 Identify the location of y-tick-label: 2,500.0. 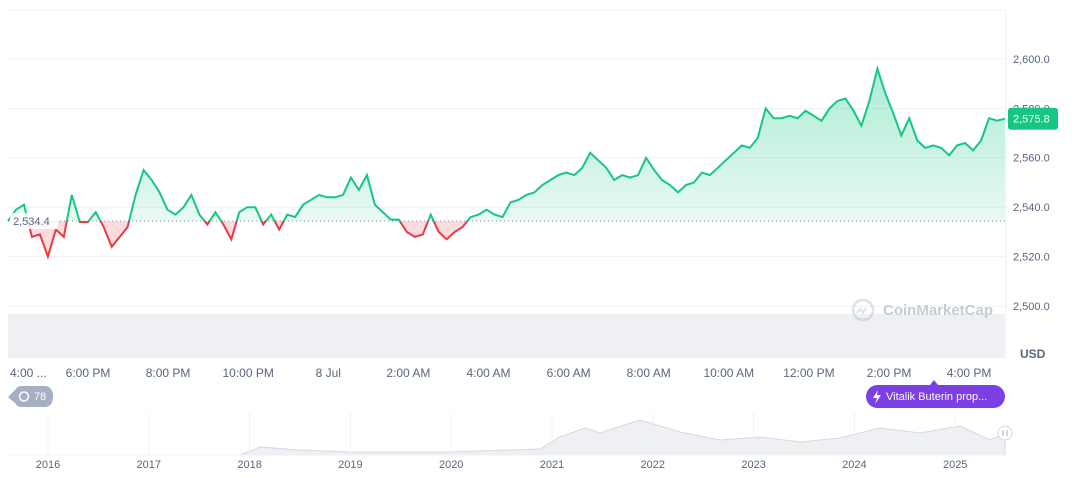
(1031, 307).